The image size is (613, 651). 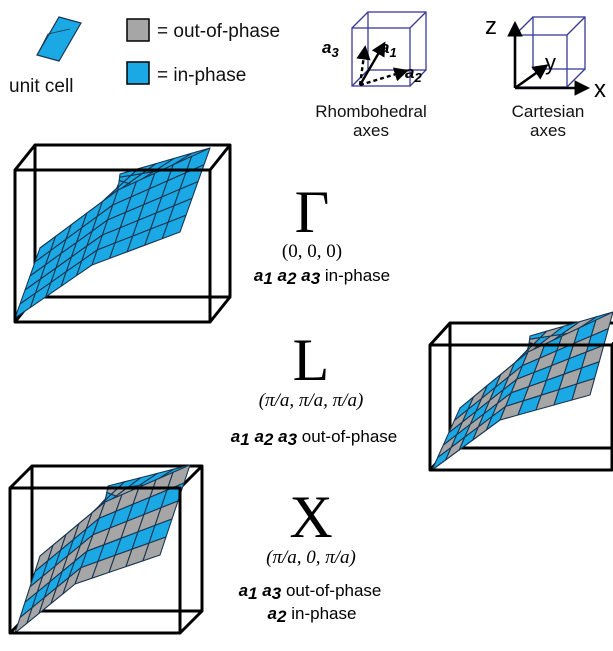 What do you see at coordinates (372, 63) in the screenshot?
I see `a1-vector` at bounding box center [372, 63].